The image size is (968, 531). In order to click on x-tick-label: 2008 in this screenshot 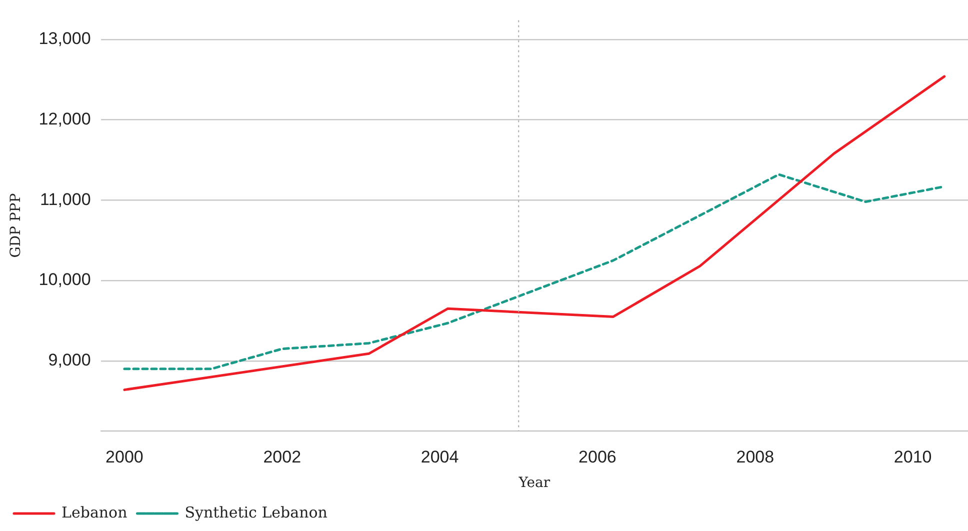, I will do `click(755, 457)`.